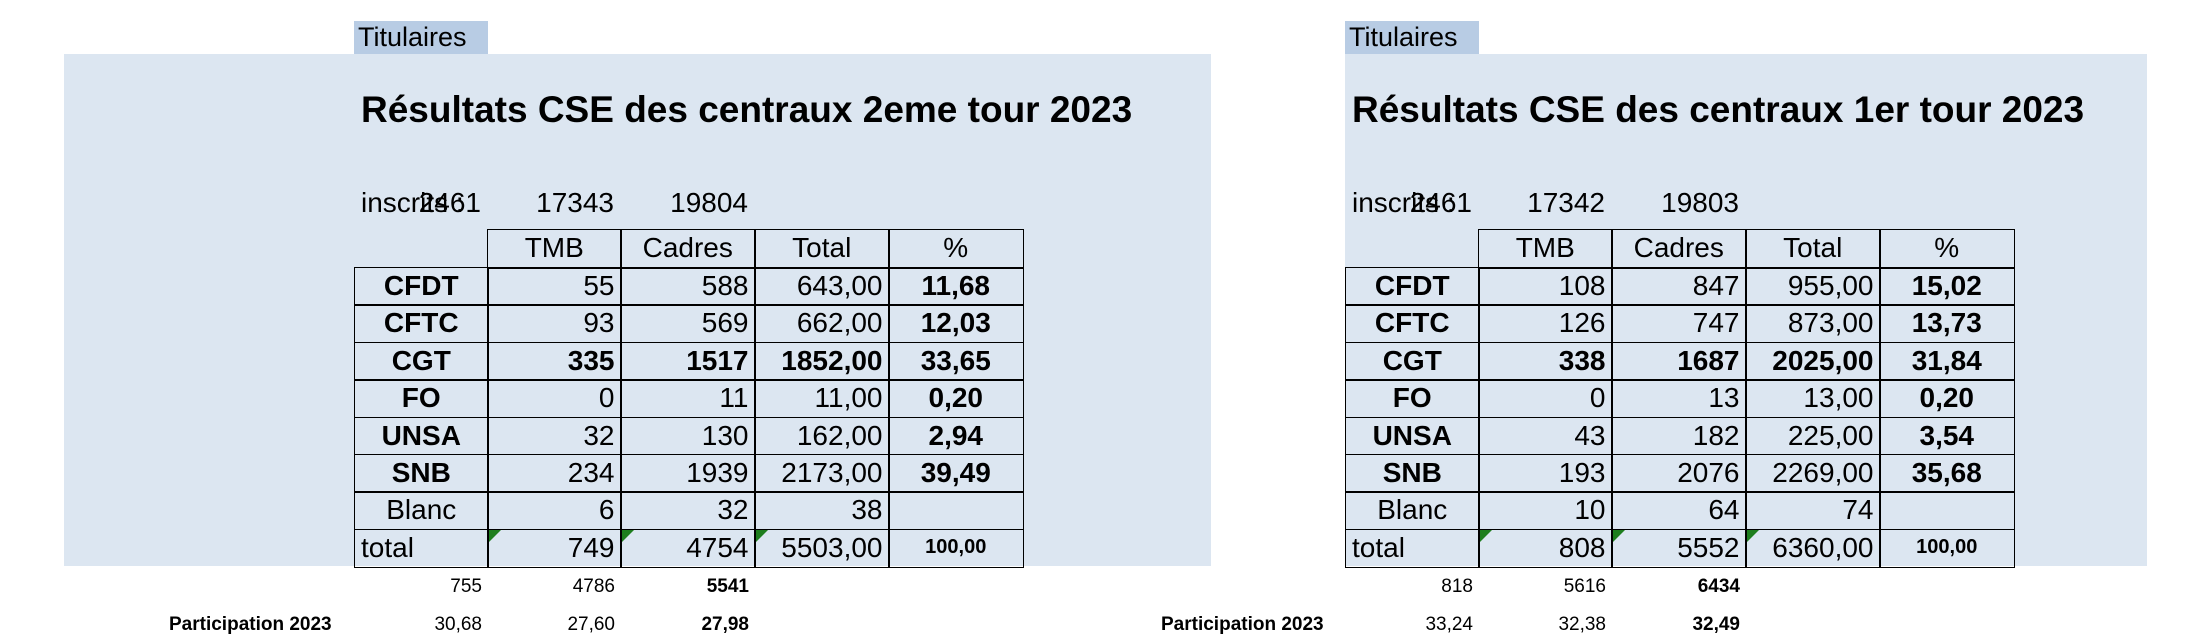  What do you see at coordinates (822, 511) in the screenshot?
I see `value-cell: 38` at bounding box center [822, 511].